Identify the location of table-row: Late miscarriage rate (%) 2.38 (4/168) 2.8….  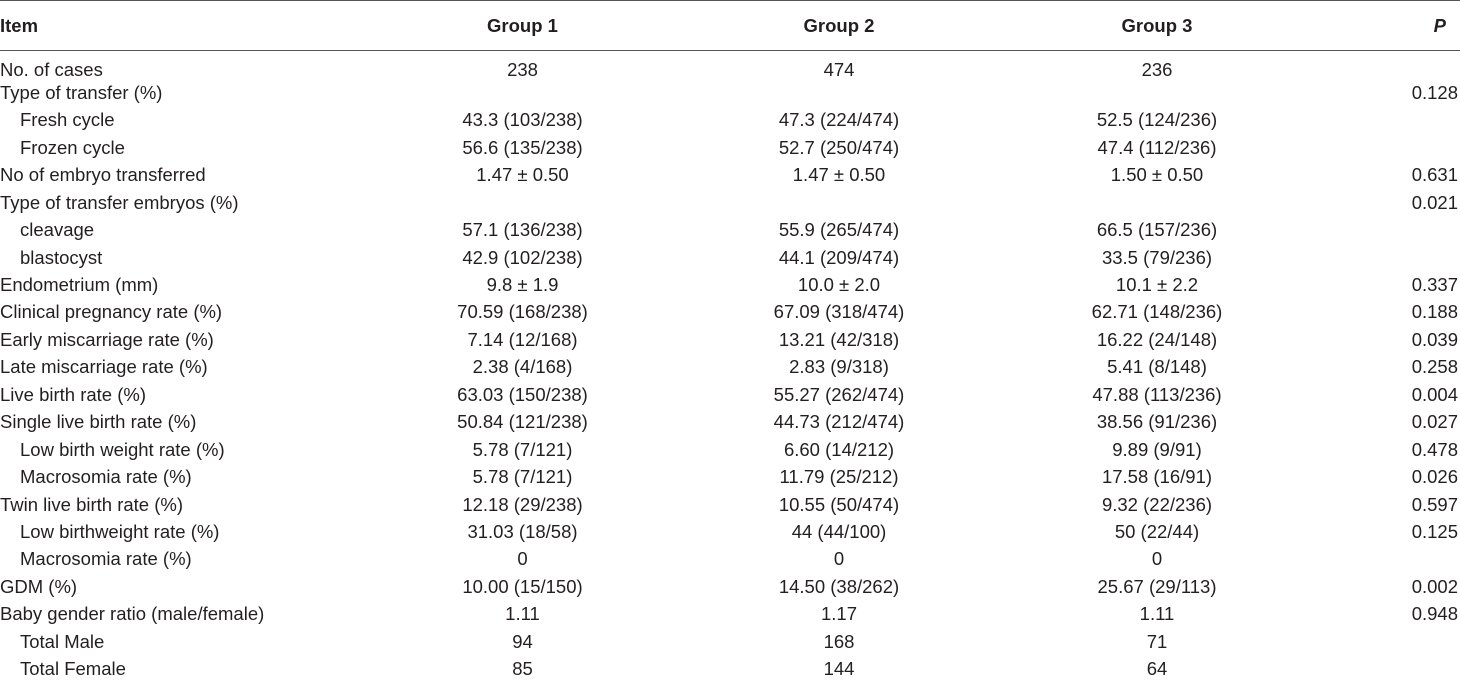
(730, 367).